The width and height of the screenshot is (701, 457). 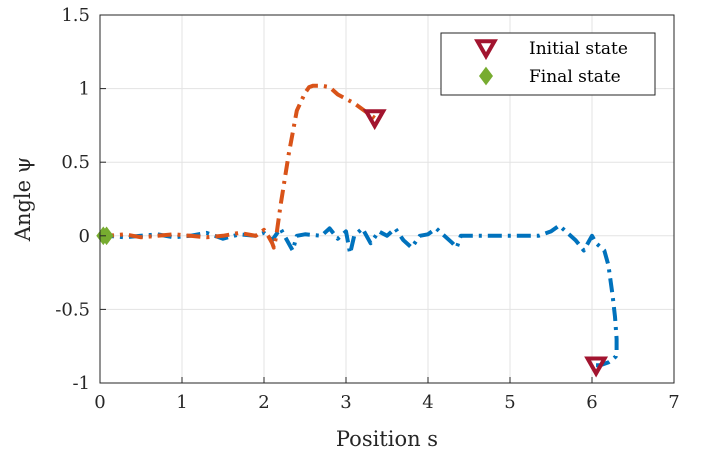 What do you see at coordinates (84, 236) in the screenshot?
I see `y-tick-label: 0` at bounding box center [84, 236].